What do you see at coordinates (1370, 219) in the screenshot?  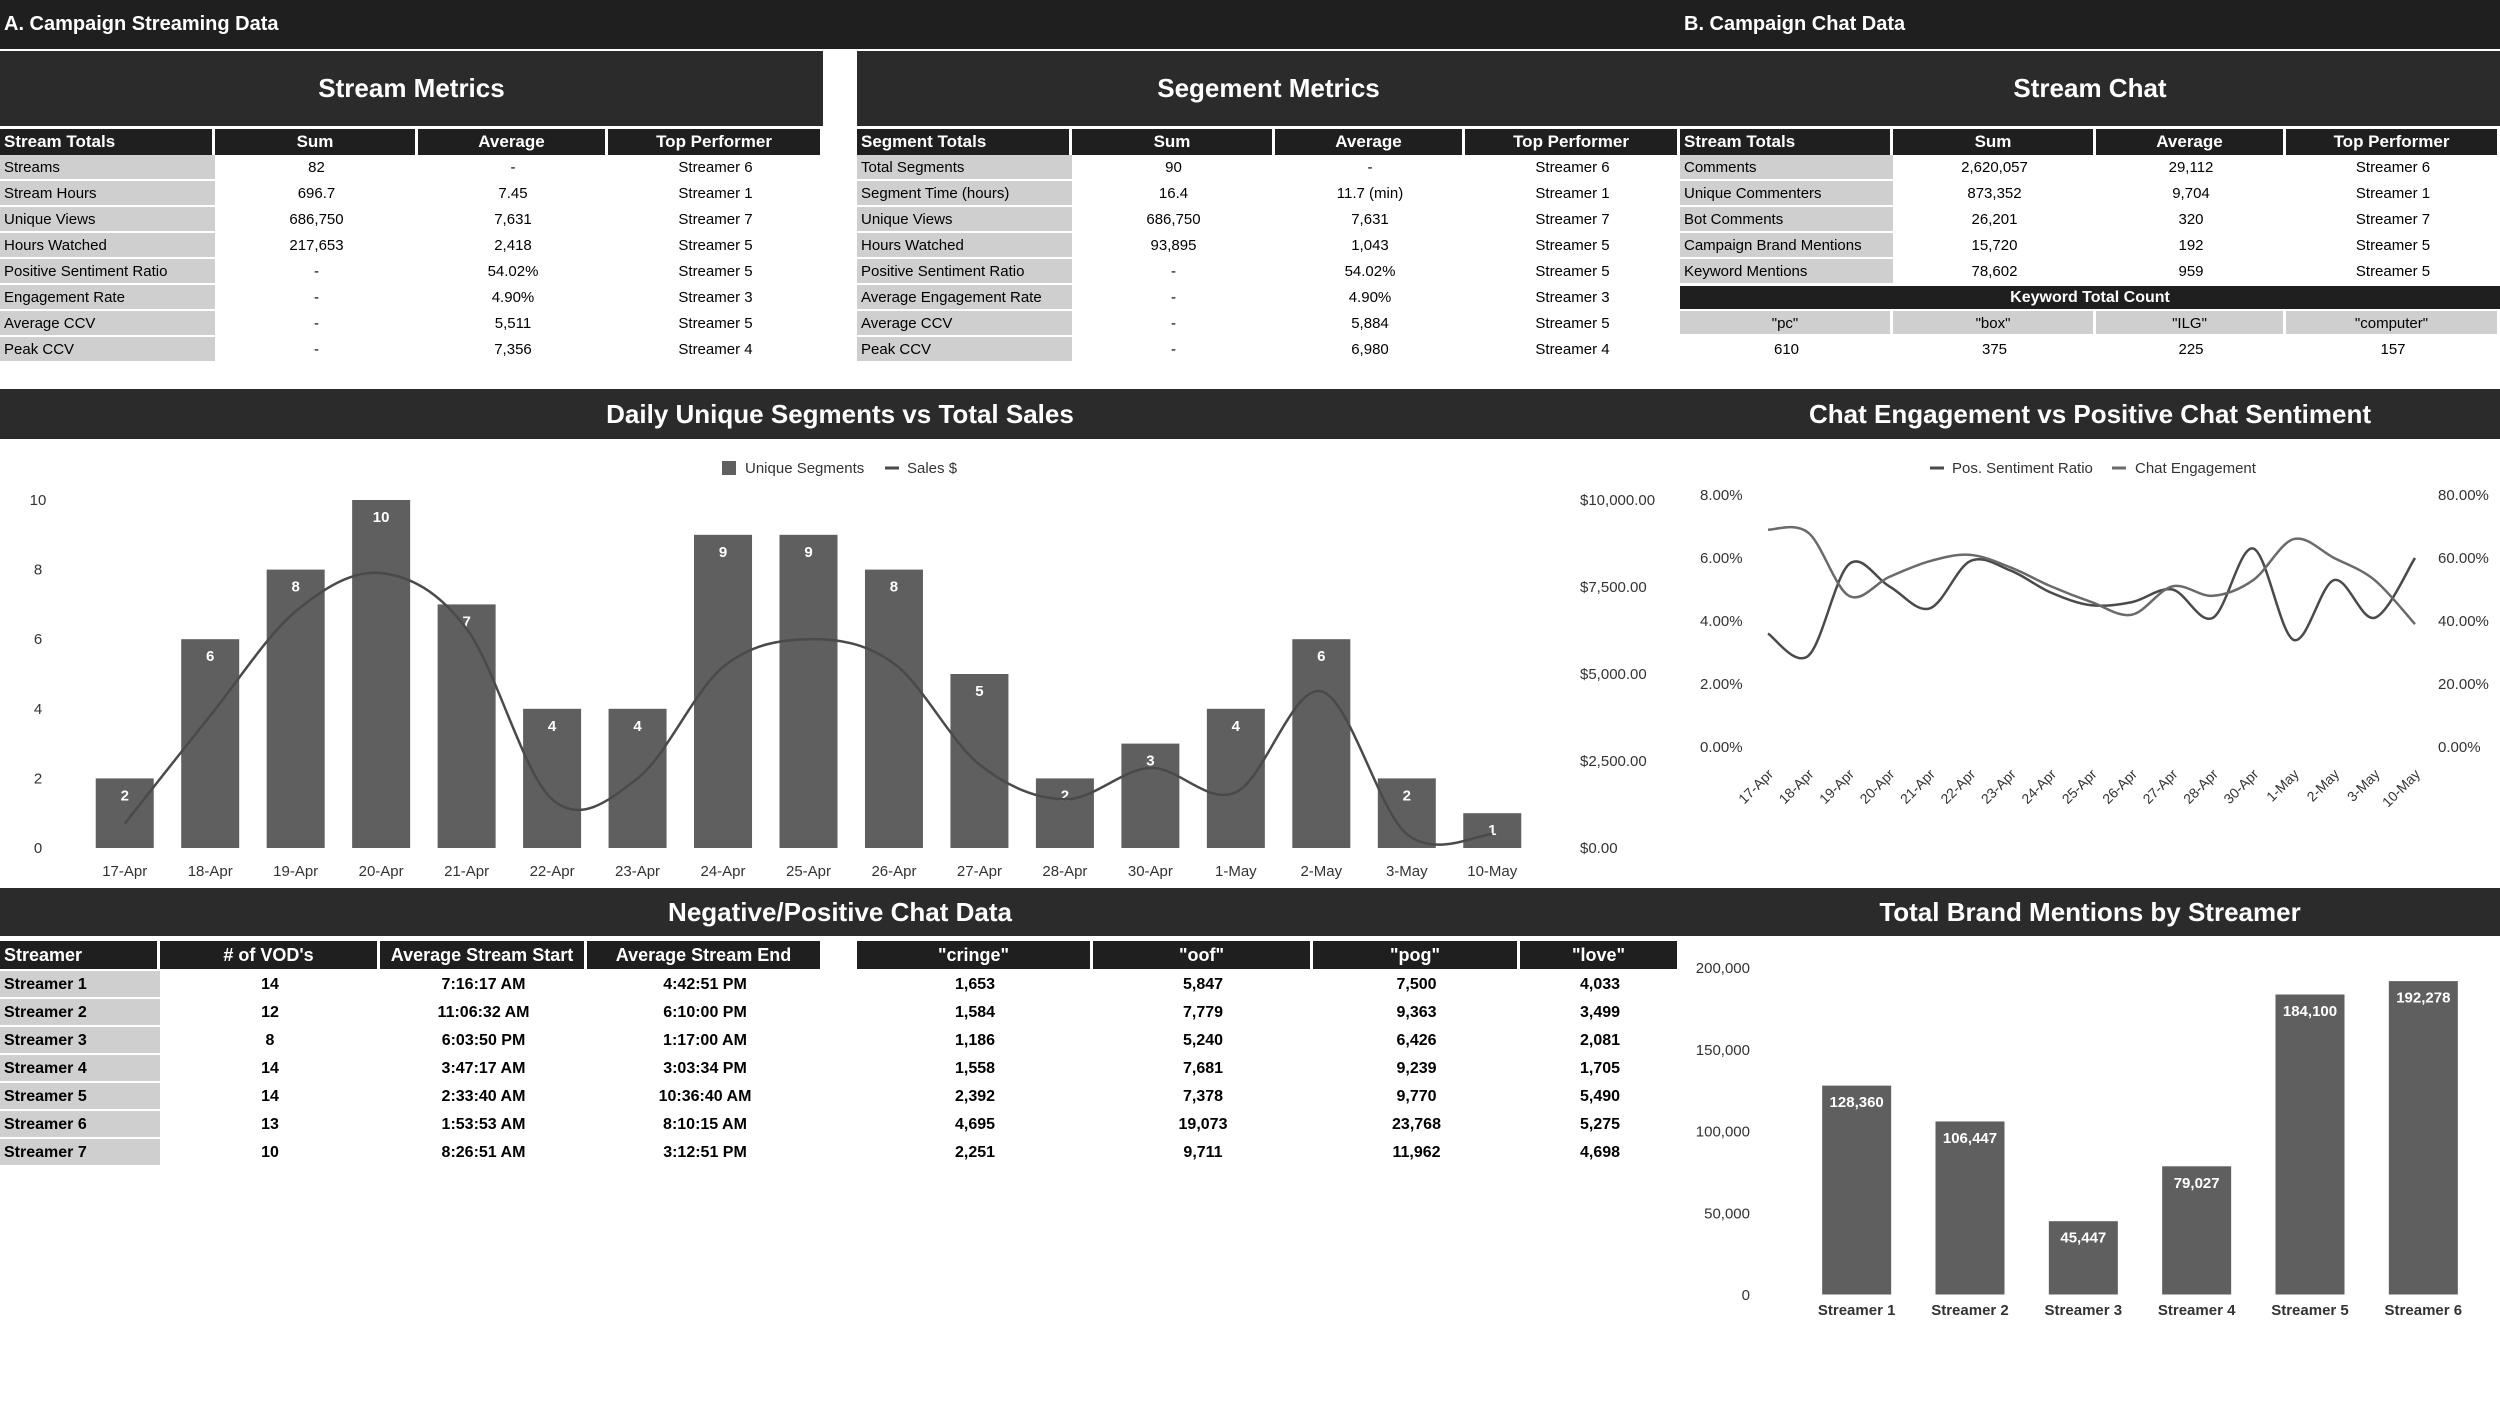 I see `segment-metrics-cell: 7,631` at bounding box center [1370, 219].